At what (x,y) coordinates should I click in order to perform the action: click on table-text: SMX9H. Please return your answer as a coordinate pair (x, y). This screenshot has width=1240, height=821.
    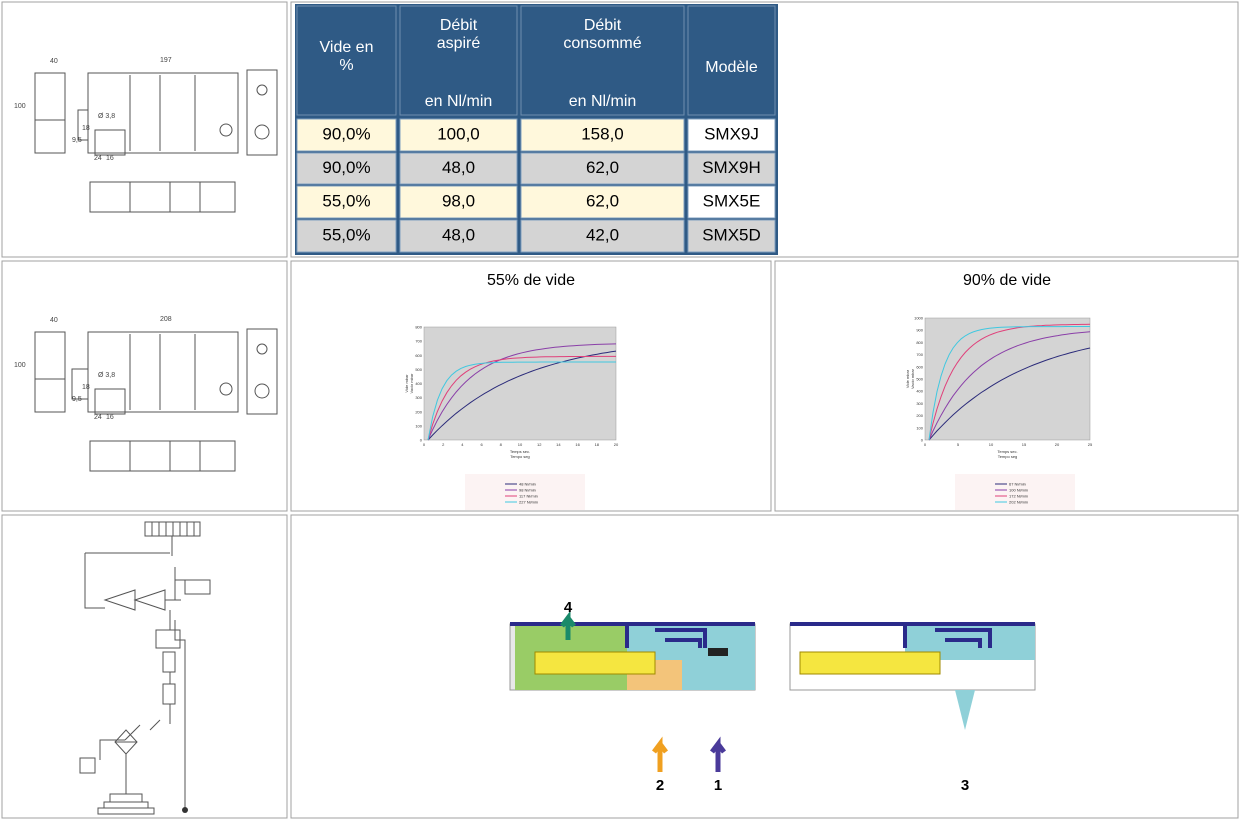
    Looking at the image, I should click on (731, 167).